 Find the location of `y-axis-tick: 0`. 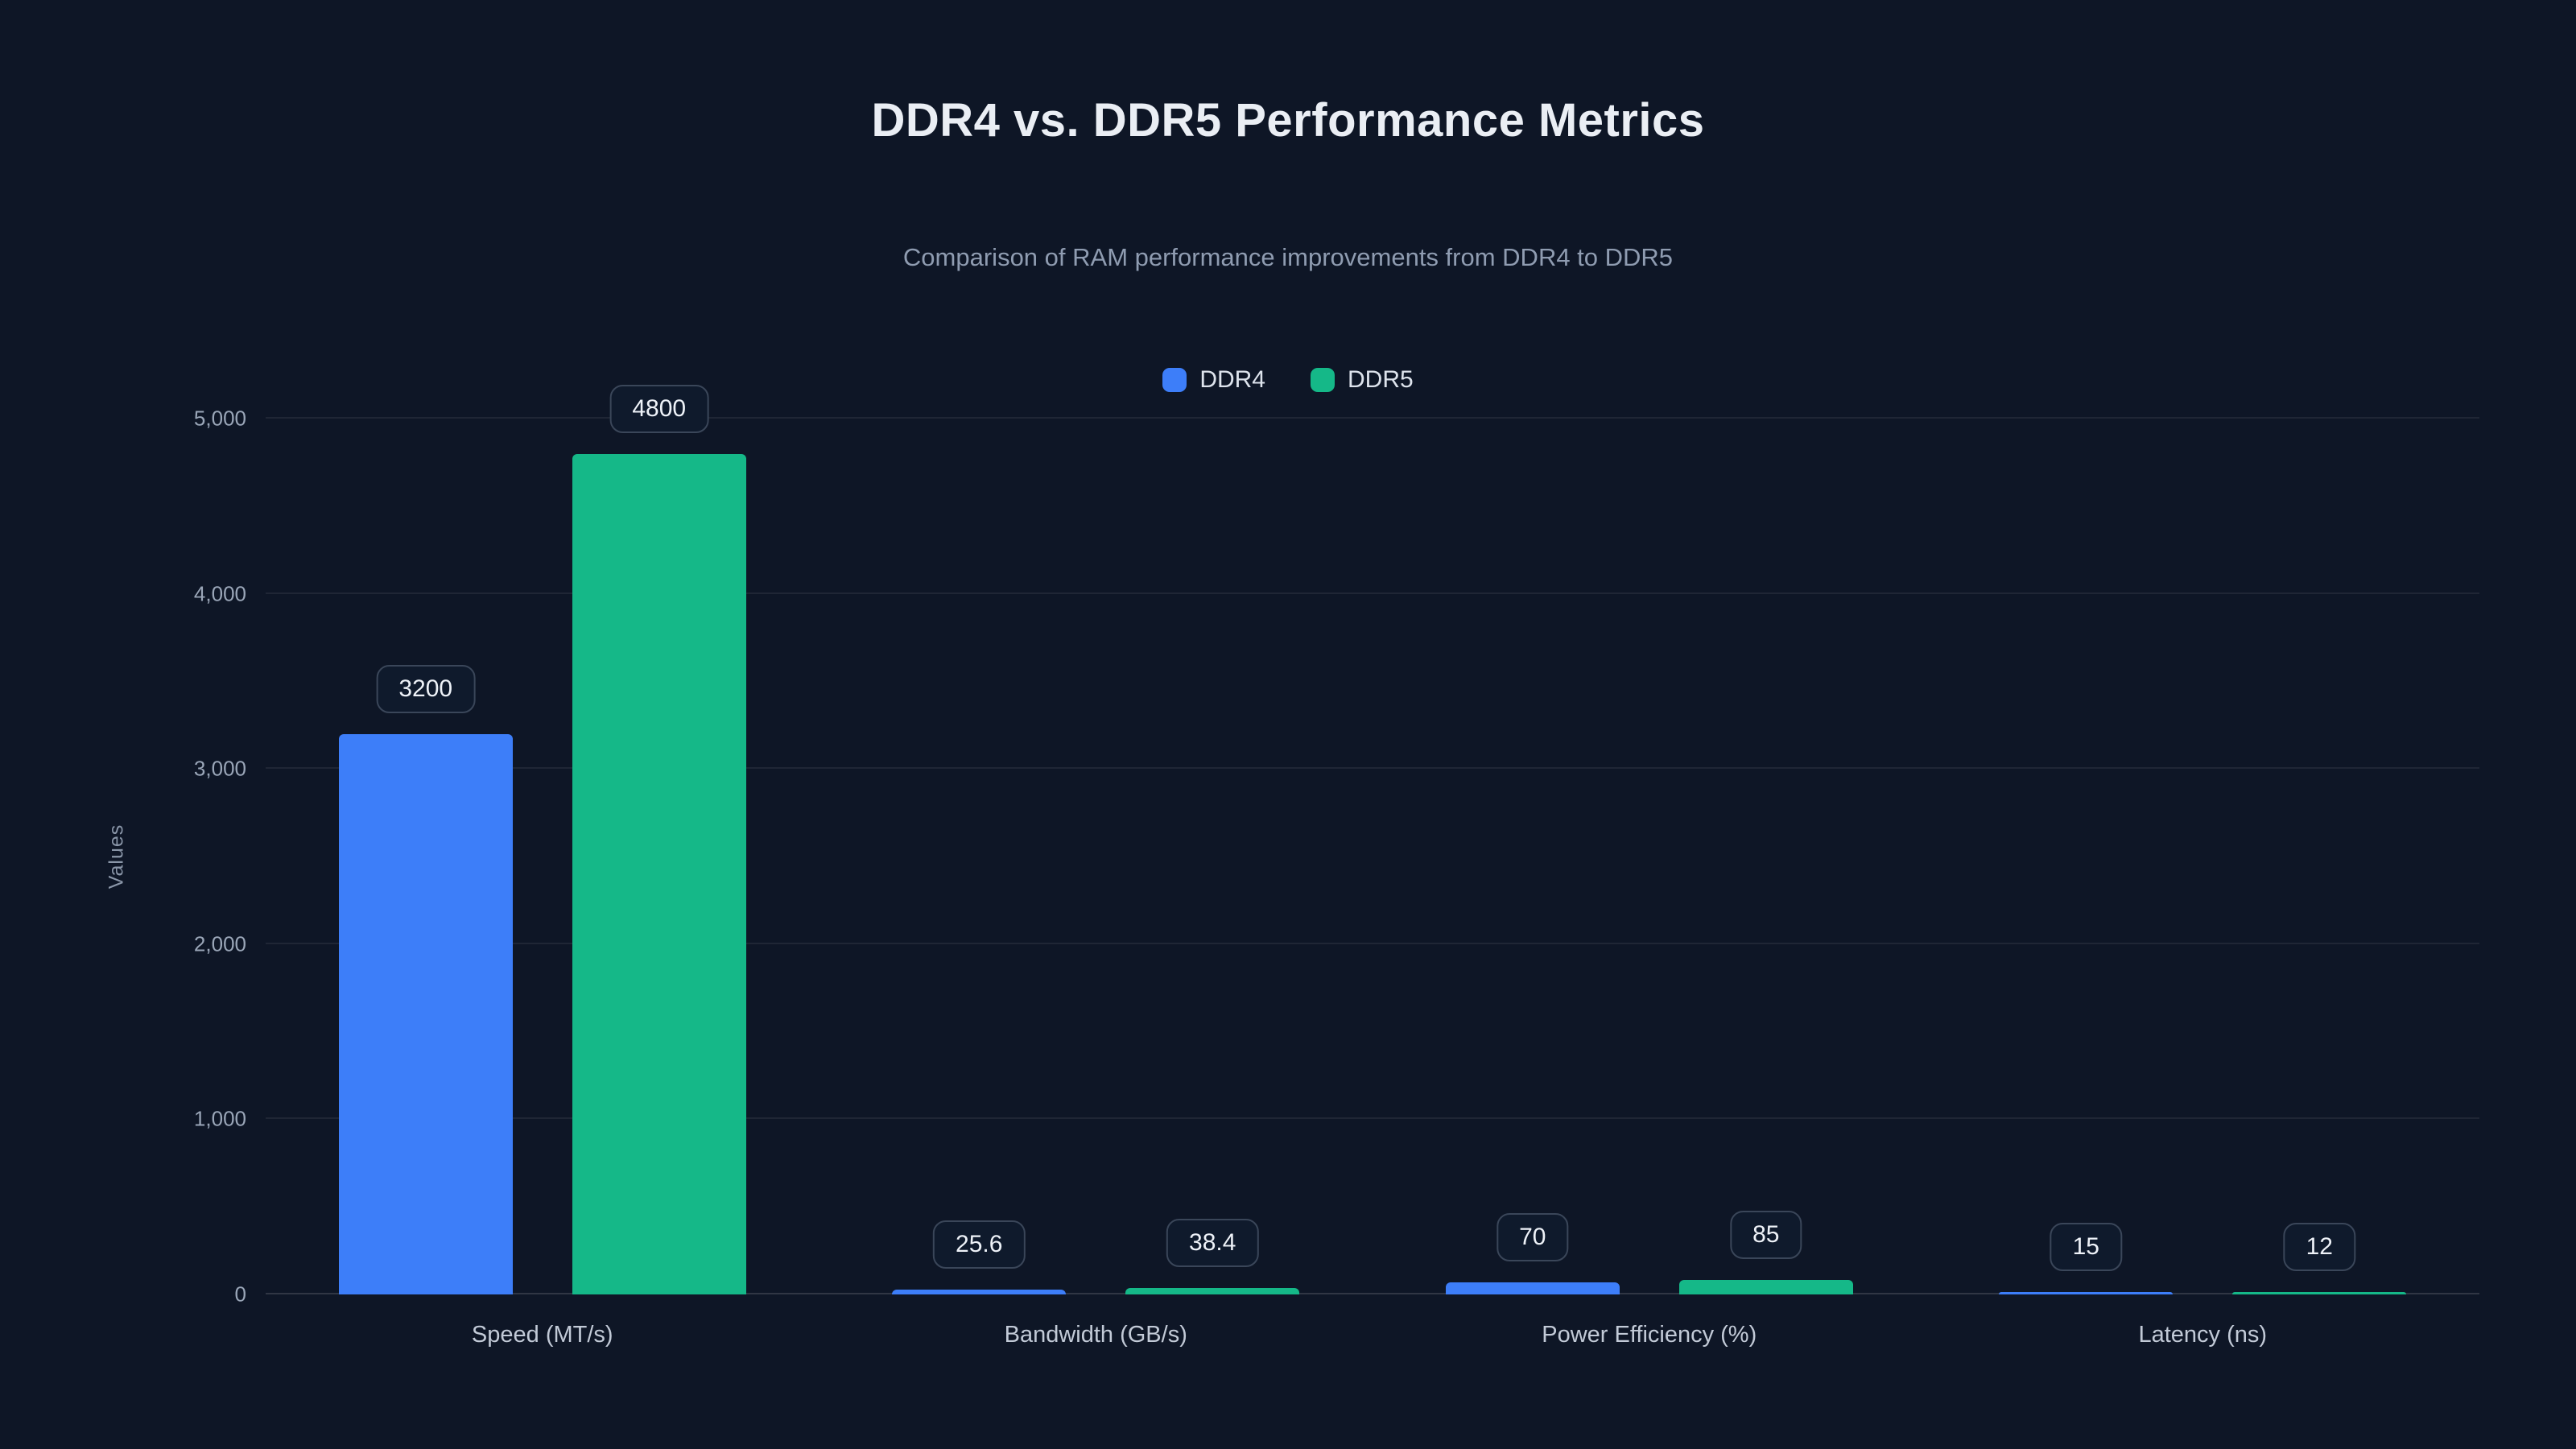

y-axis-tick: 0 is located at coordinates (240, 1294).